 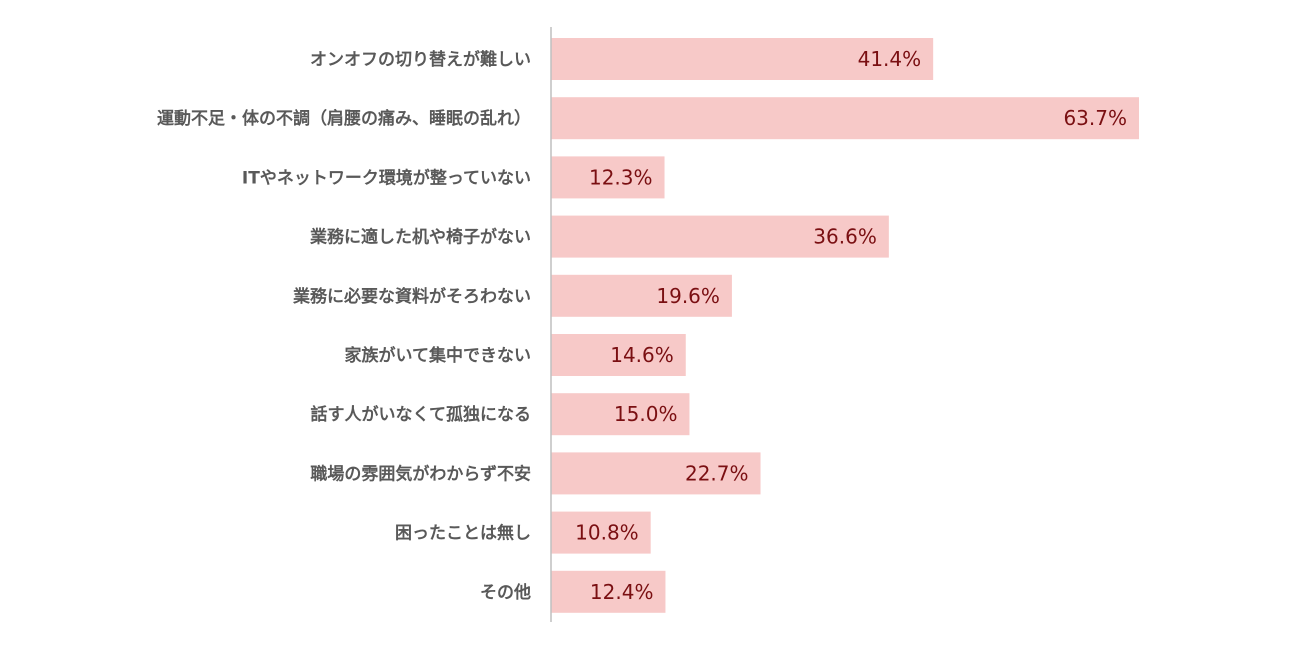 What do you see at coordinates (621, 177) in the screenshot?
I see `value-label-3: 12.3%` at bounding box center [621, 177].